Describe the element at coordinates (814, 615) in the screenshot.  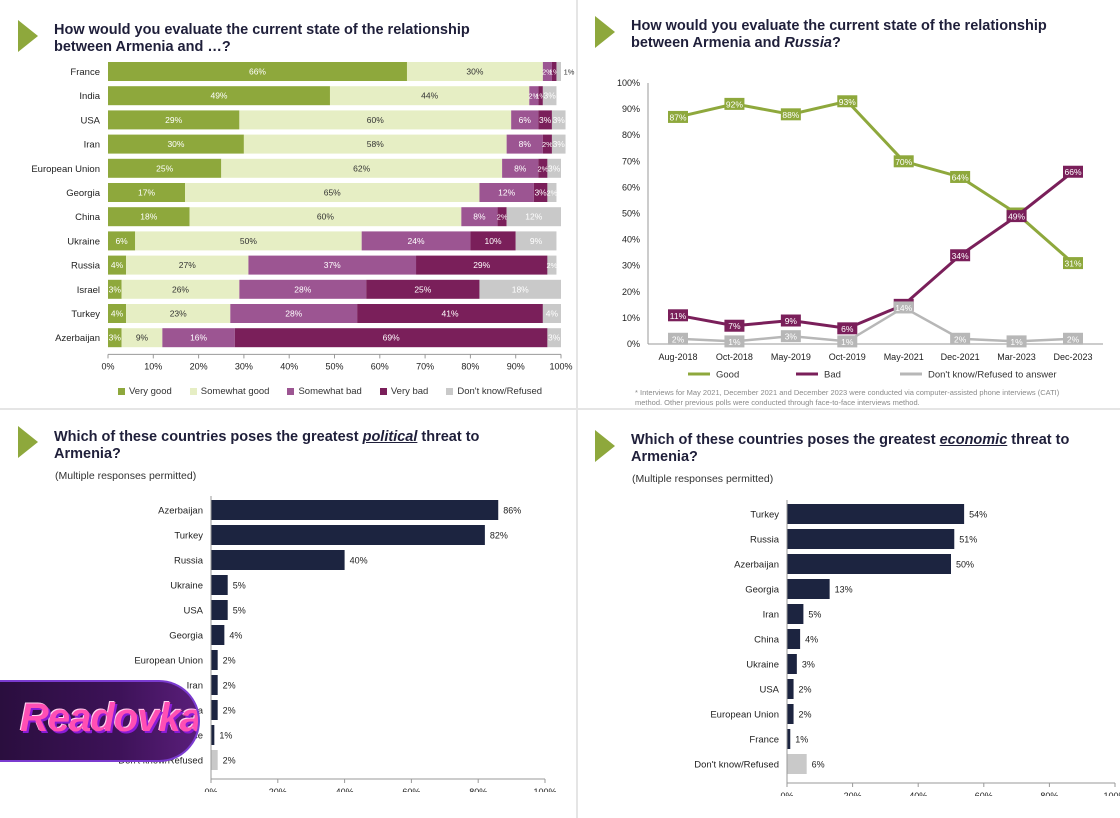
I see `data-label: 5%` at that location.